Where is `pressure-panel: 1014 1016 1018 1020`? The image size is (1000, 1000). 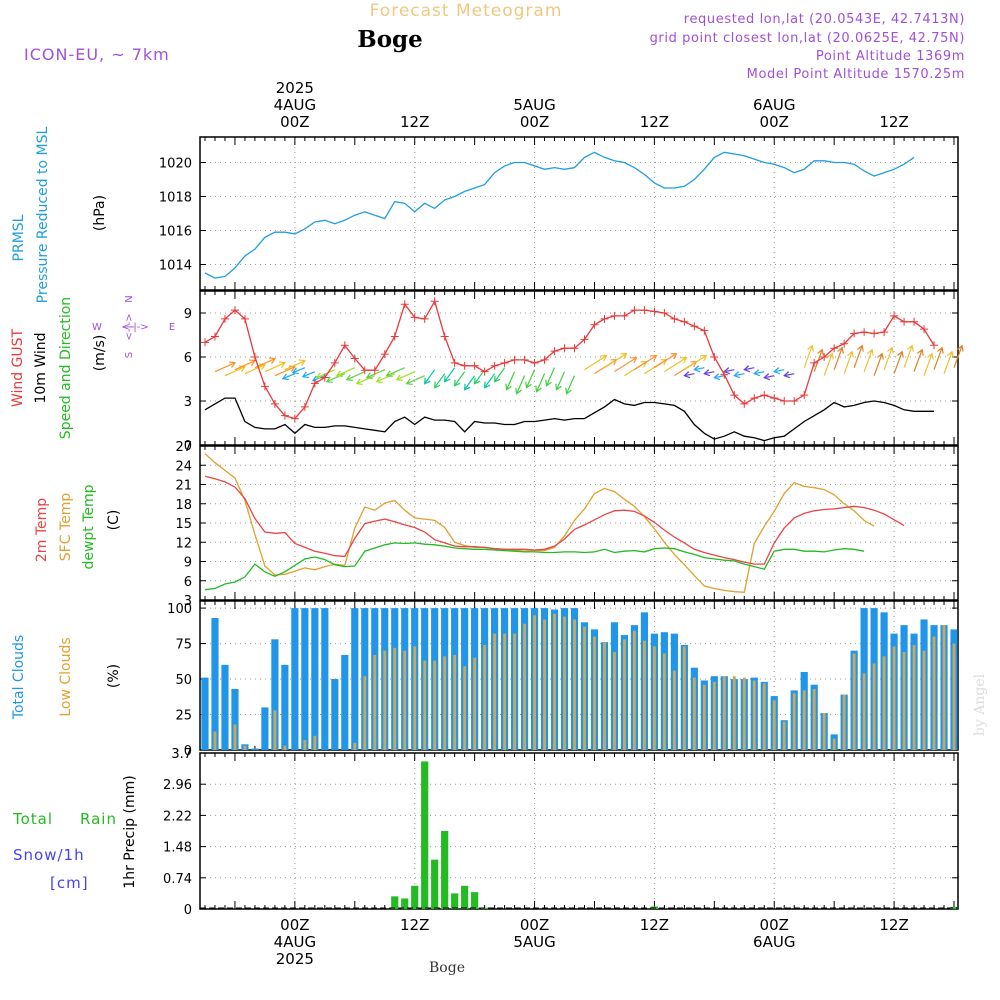 pressure-panel: 1014 1016 1018 1020 is located at coordinates (559, 213).